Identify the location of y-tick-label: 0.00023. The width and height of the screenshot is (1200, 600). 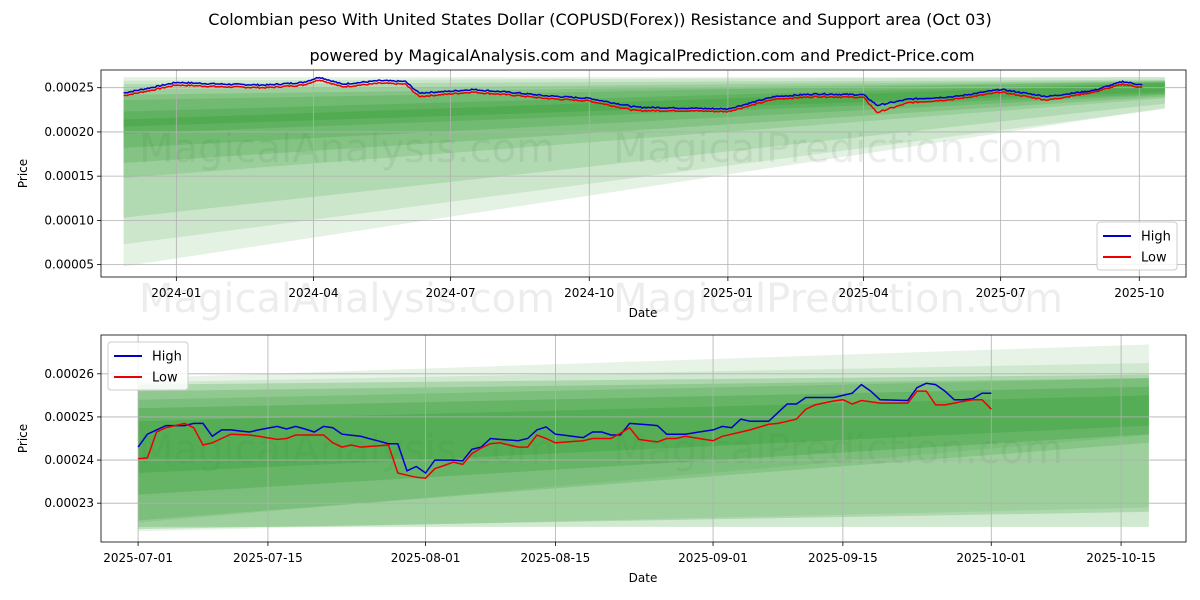
(69, 503).